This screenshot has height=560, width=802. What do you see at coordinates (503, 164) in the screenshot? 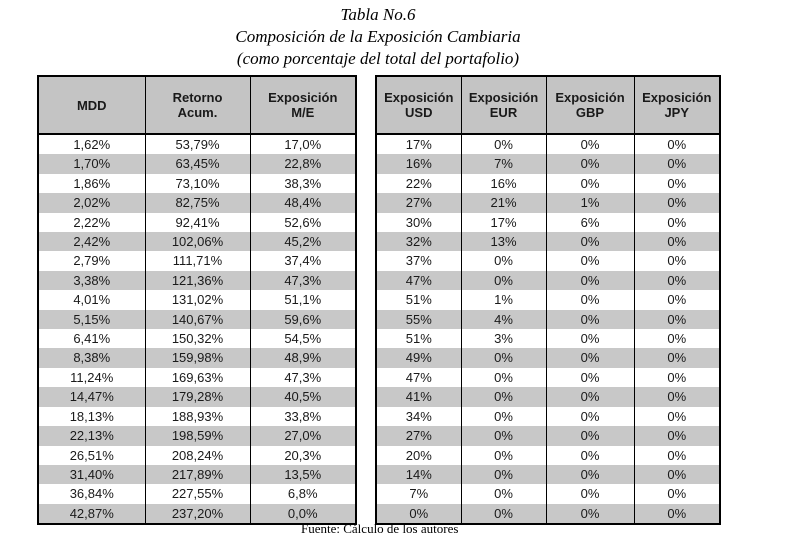
I see `table-cell: 7%` at bounding box center [503, 164].